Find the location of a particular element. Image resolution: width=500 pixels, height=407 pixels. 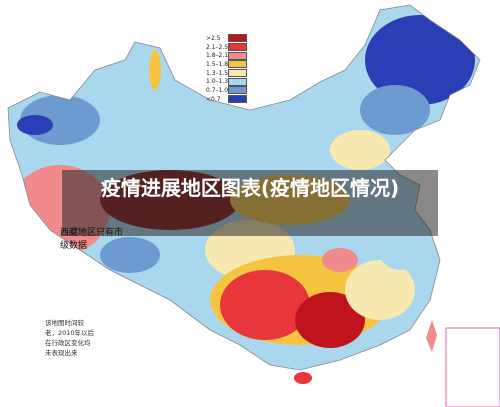

hainan is located at coordinates (303, 378).